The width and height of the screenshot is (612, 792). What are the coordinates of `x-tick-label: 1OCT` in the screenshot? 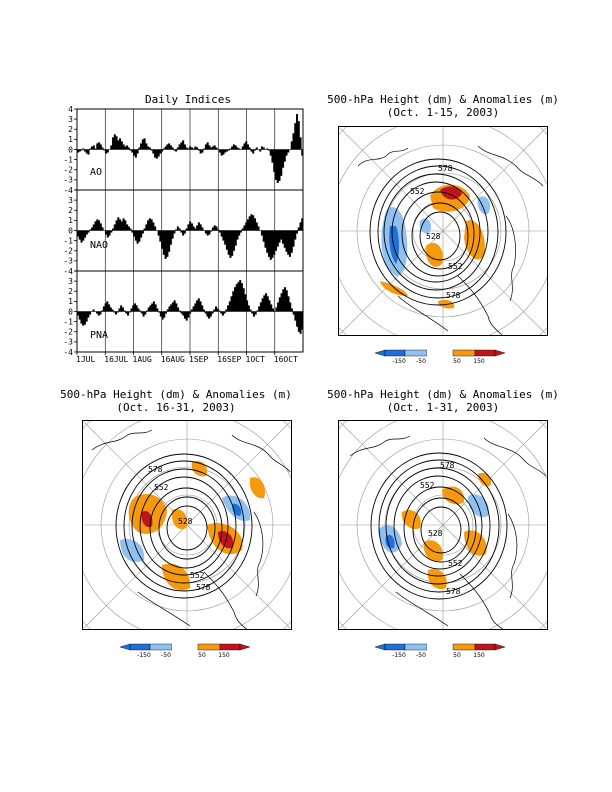 It's located at (255, 359).